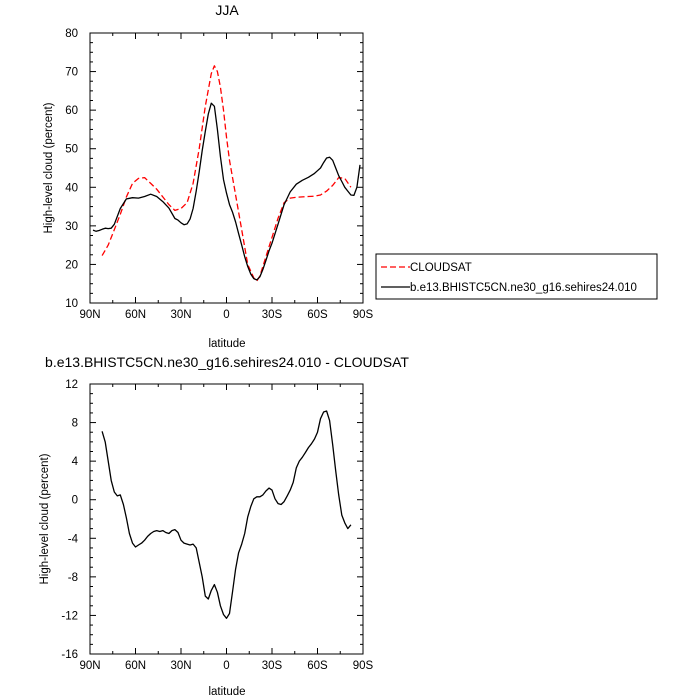  I want to click on y-tick-label: -12, so click(69, 616).